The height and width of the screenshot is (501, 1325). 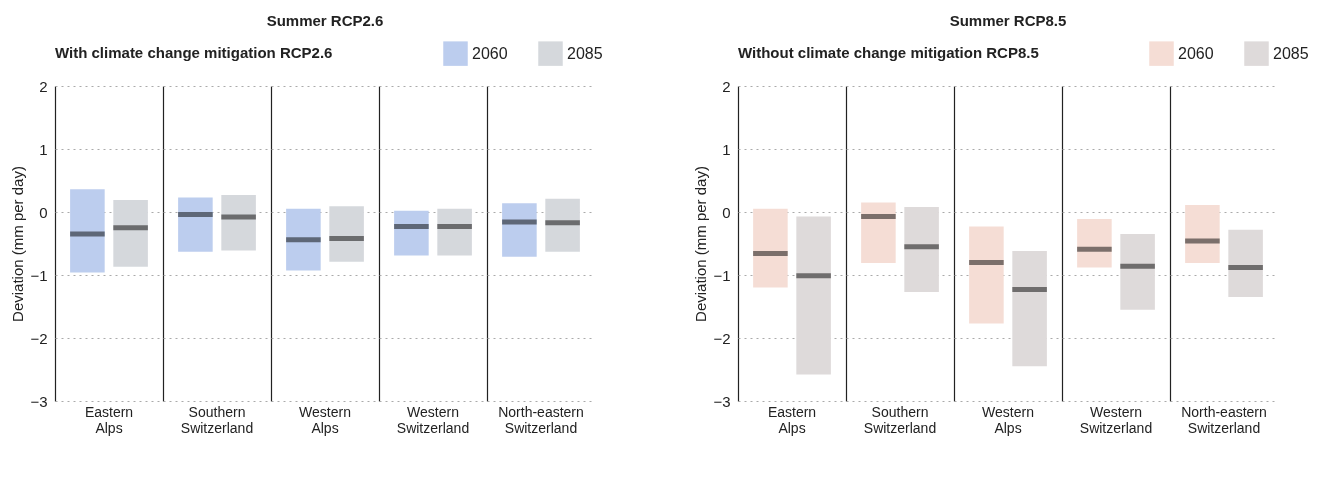 I want to click on legend-title: Without climate change mitigation RCP8.5, so click(x=888, y=52).